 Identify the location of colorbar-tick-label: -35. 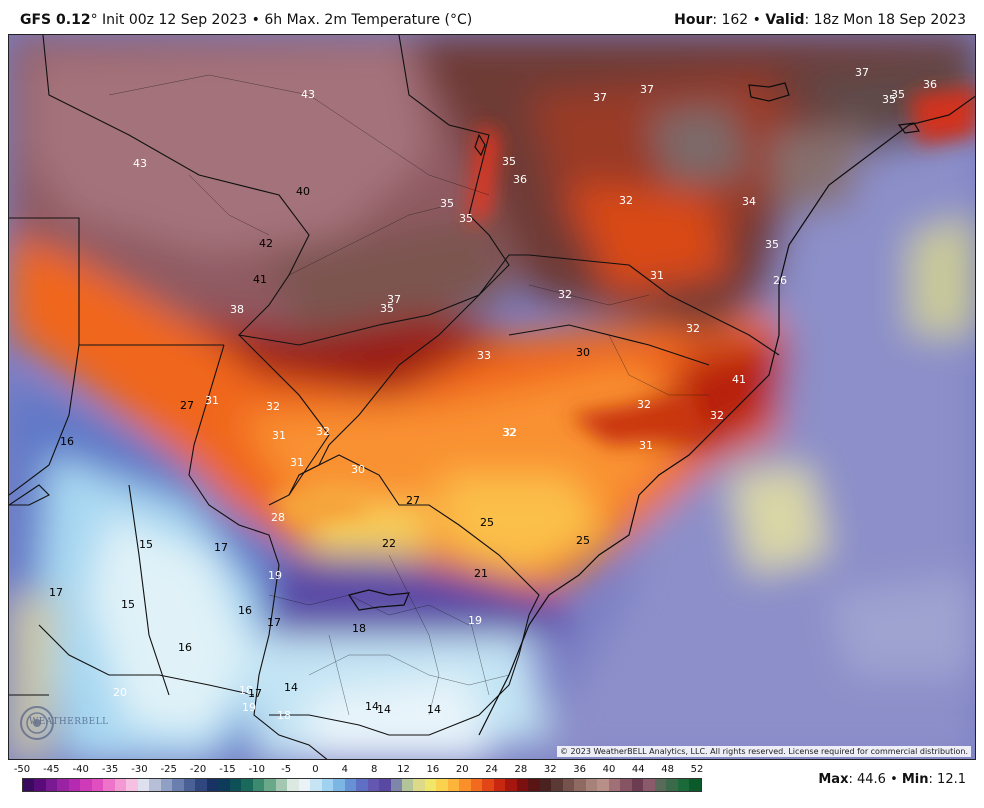
(110, 769).